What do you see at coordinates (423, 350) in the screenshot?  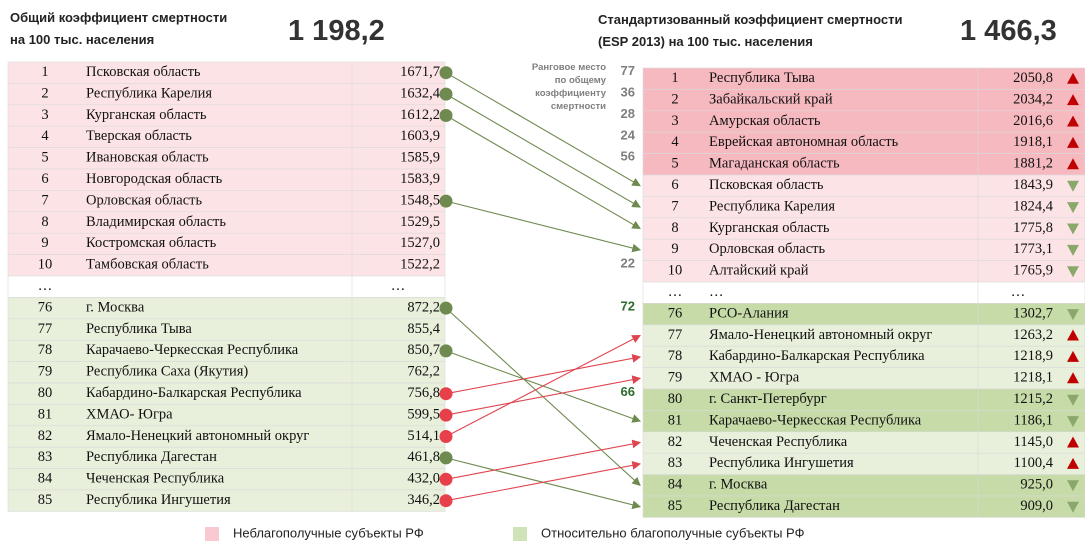 I see `value: 850,7` at bounding box center [423, 350].